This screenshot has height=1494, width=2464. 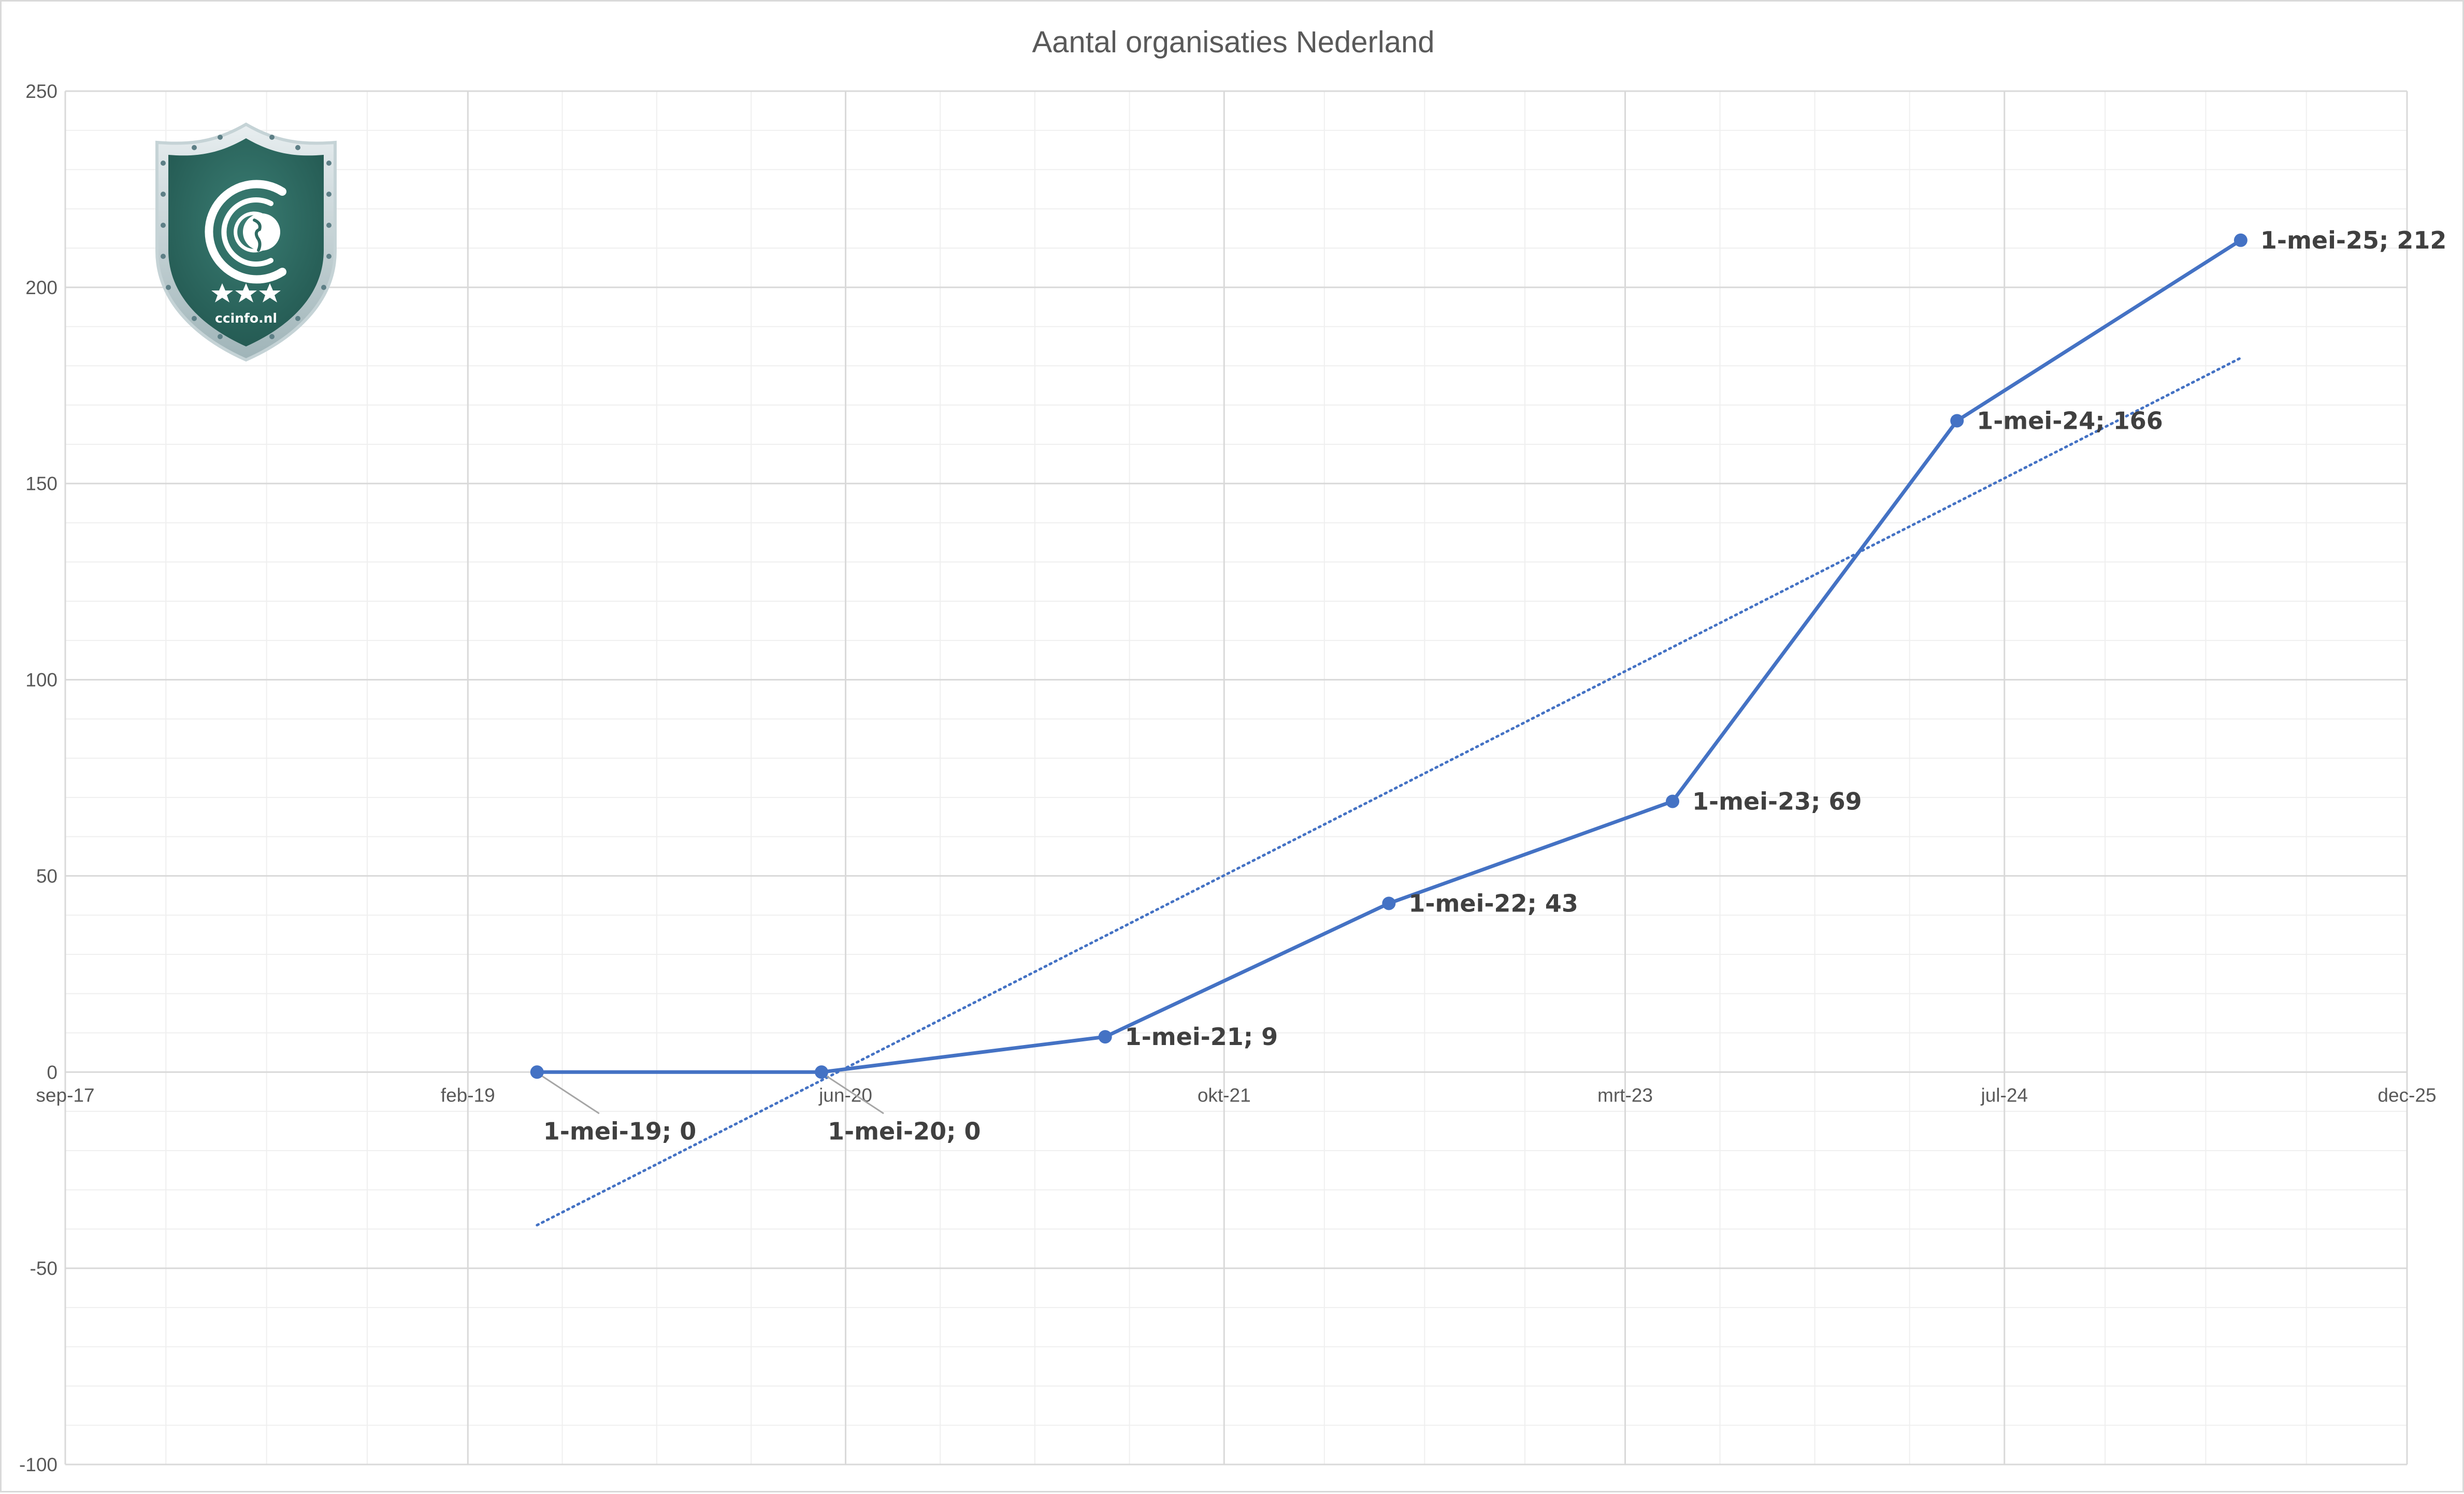 I want to click on x-tick-label: feb-19, so click(x=468, y=1095).